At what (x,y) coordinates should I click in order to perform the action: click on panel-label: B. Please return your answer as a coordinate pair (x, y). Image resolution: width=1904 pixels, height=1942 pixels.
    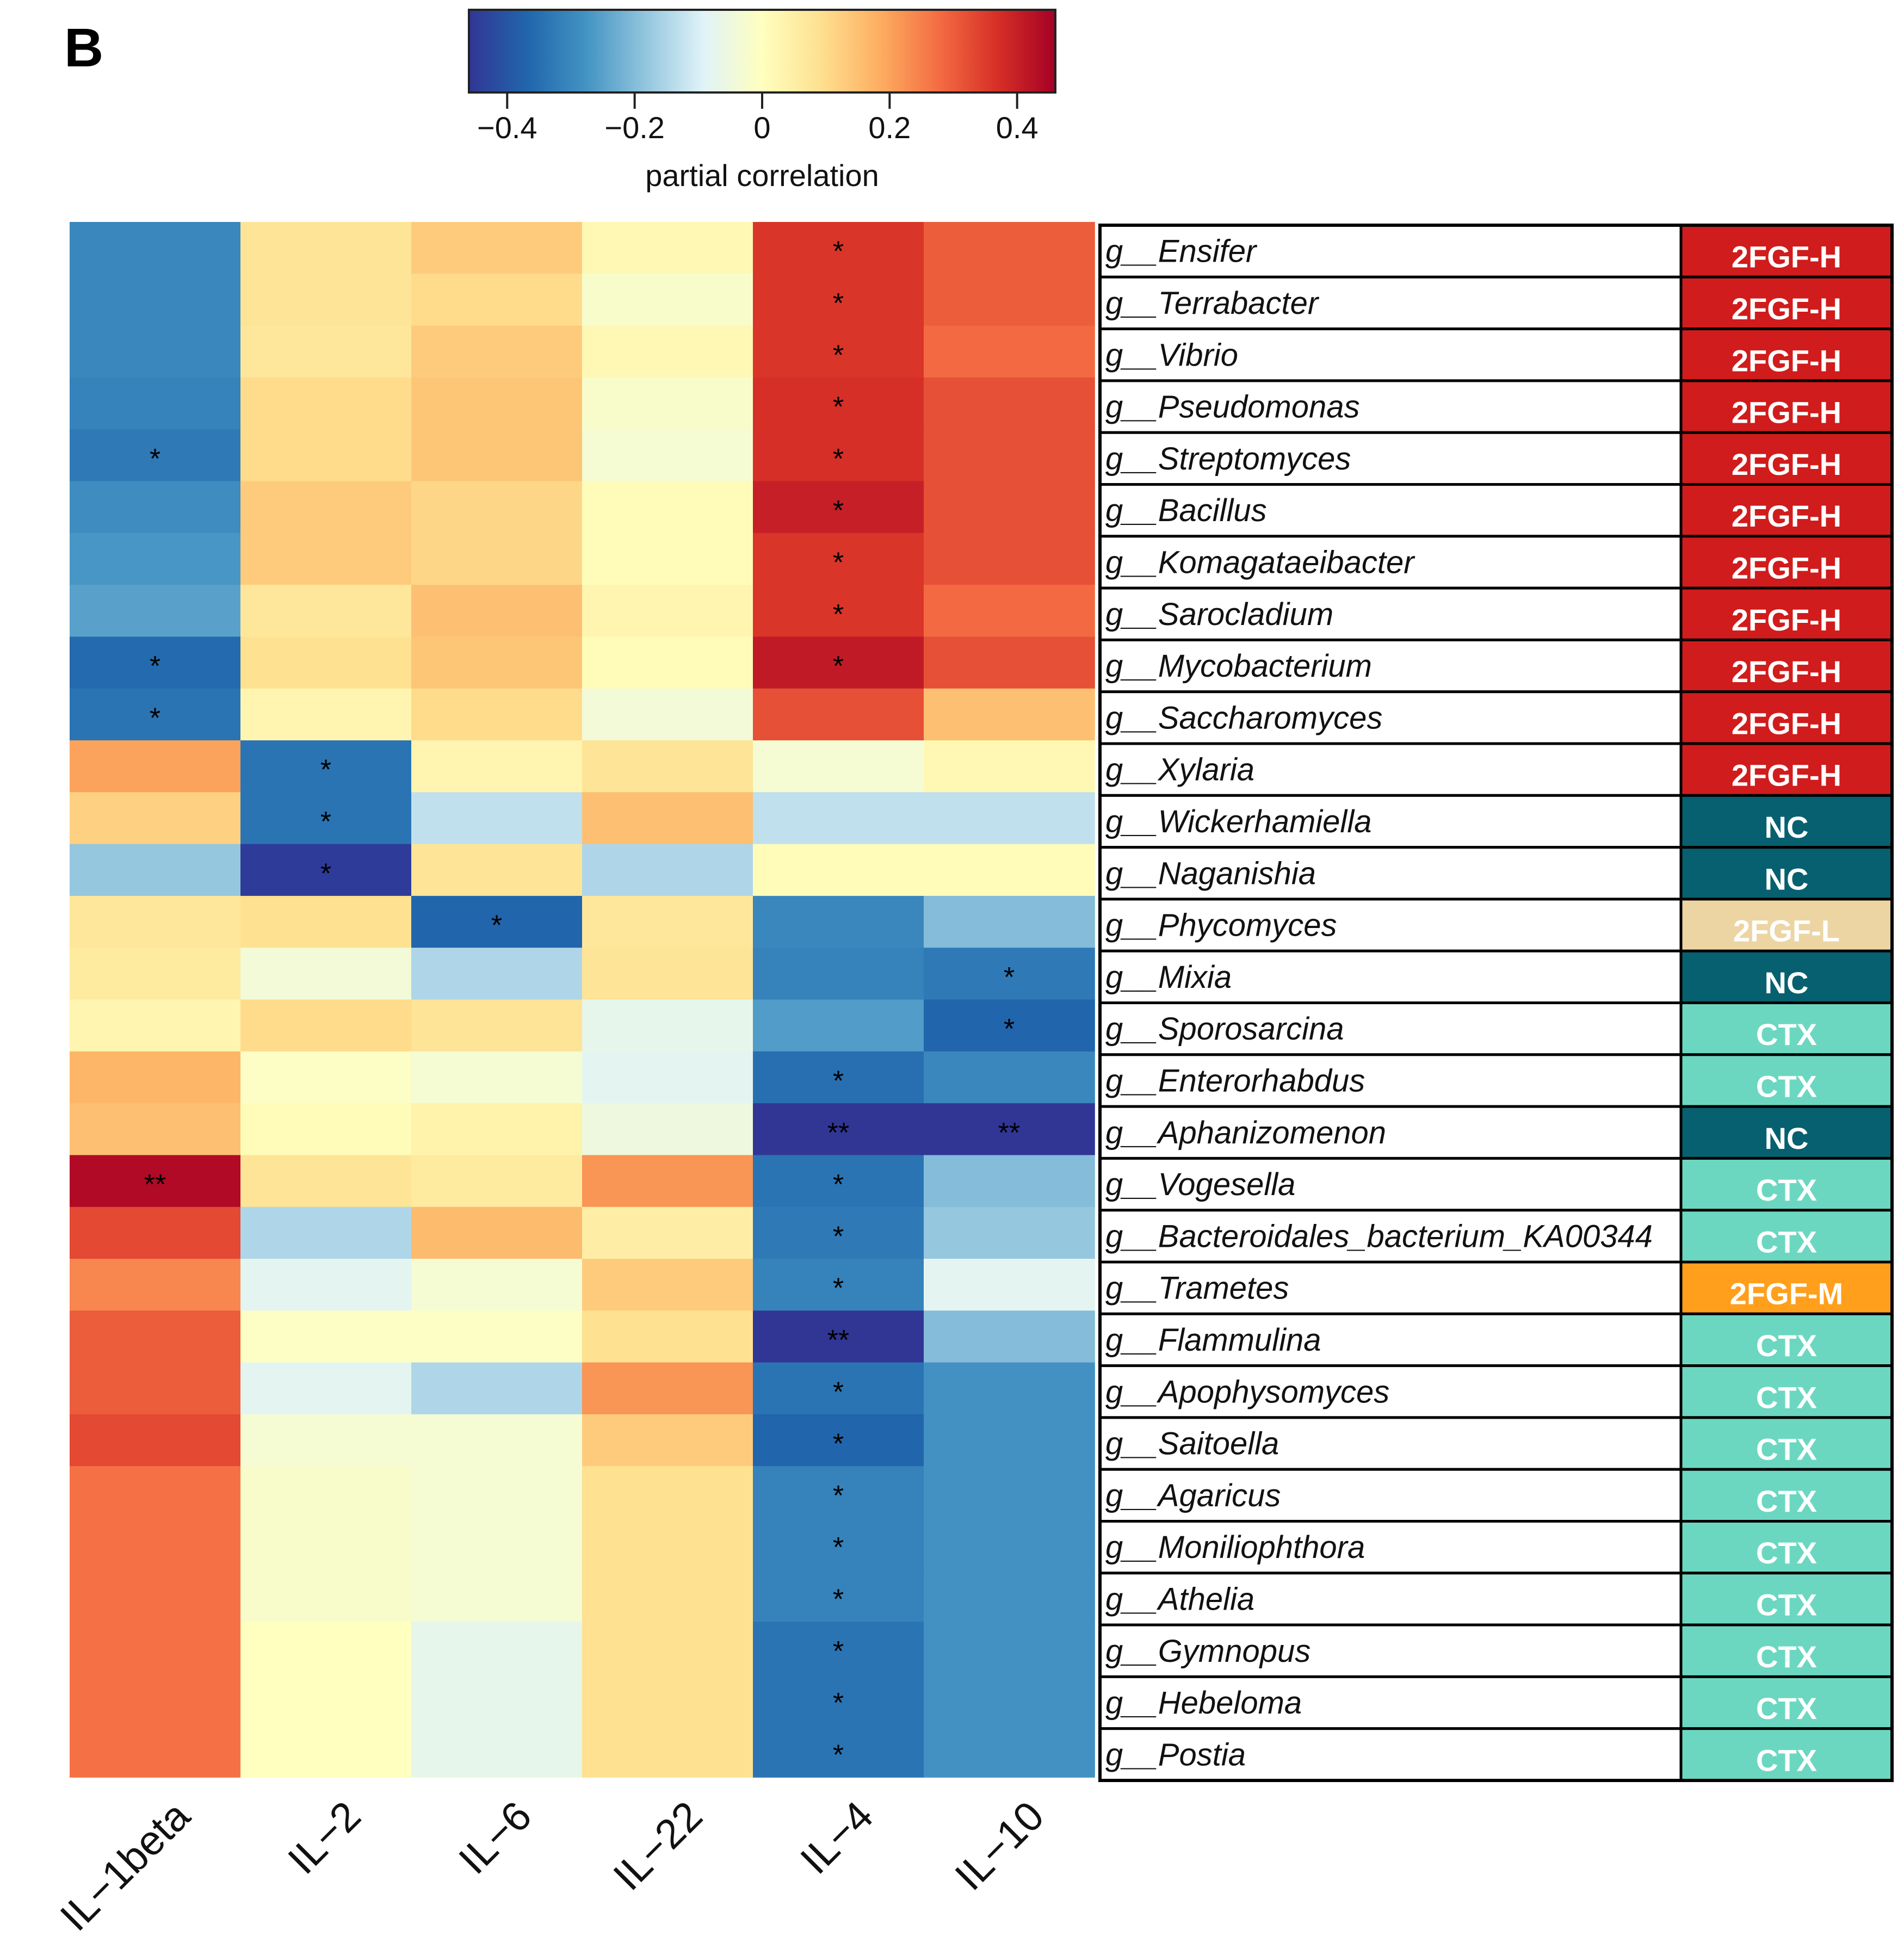
    Looking at the image, I should click on (83, 47).